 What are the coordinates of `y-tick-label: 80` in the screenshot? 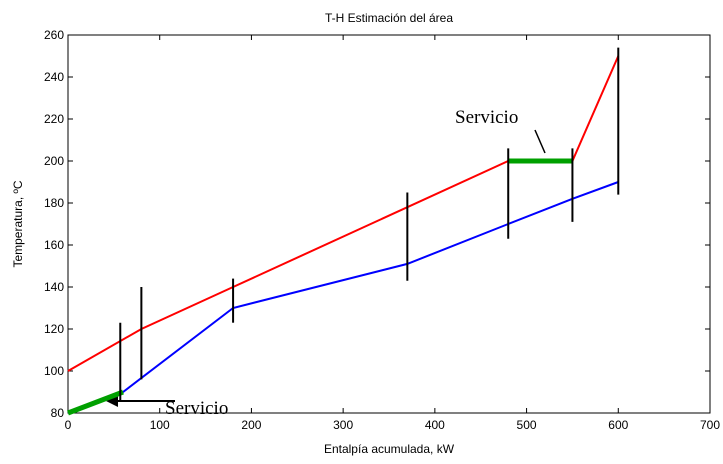 It's located at (58, 413).